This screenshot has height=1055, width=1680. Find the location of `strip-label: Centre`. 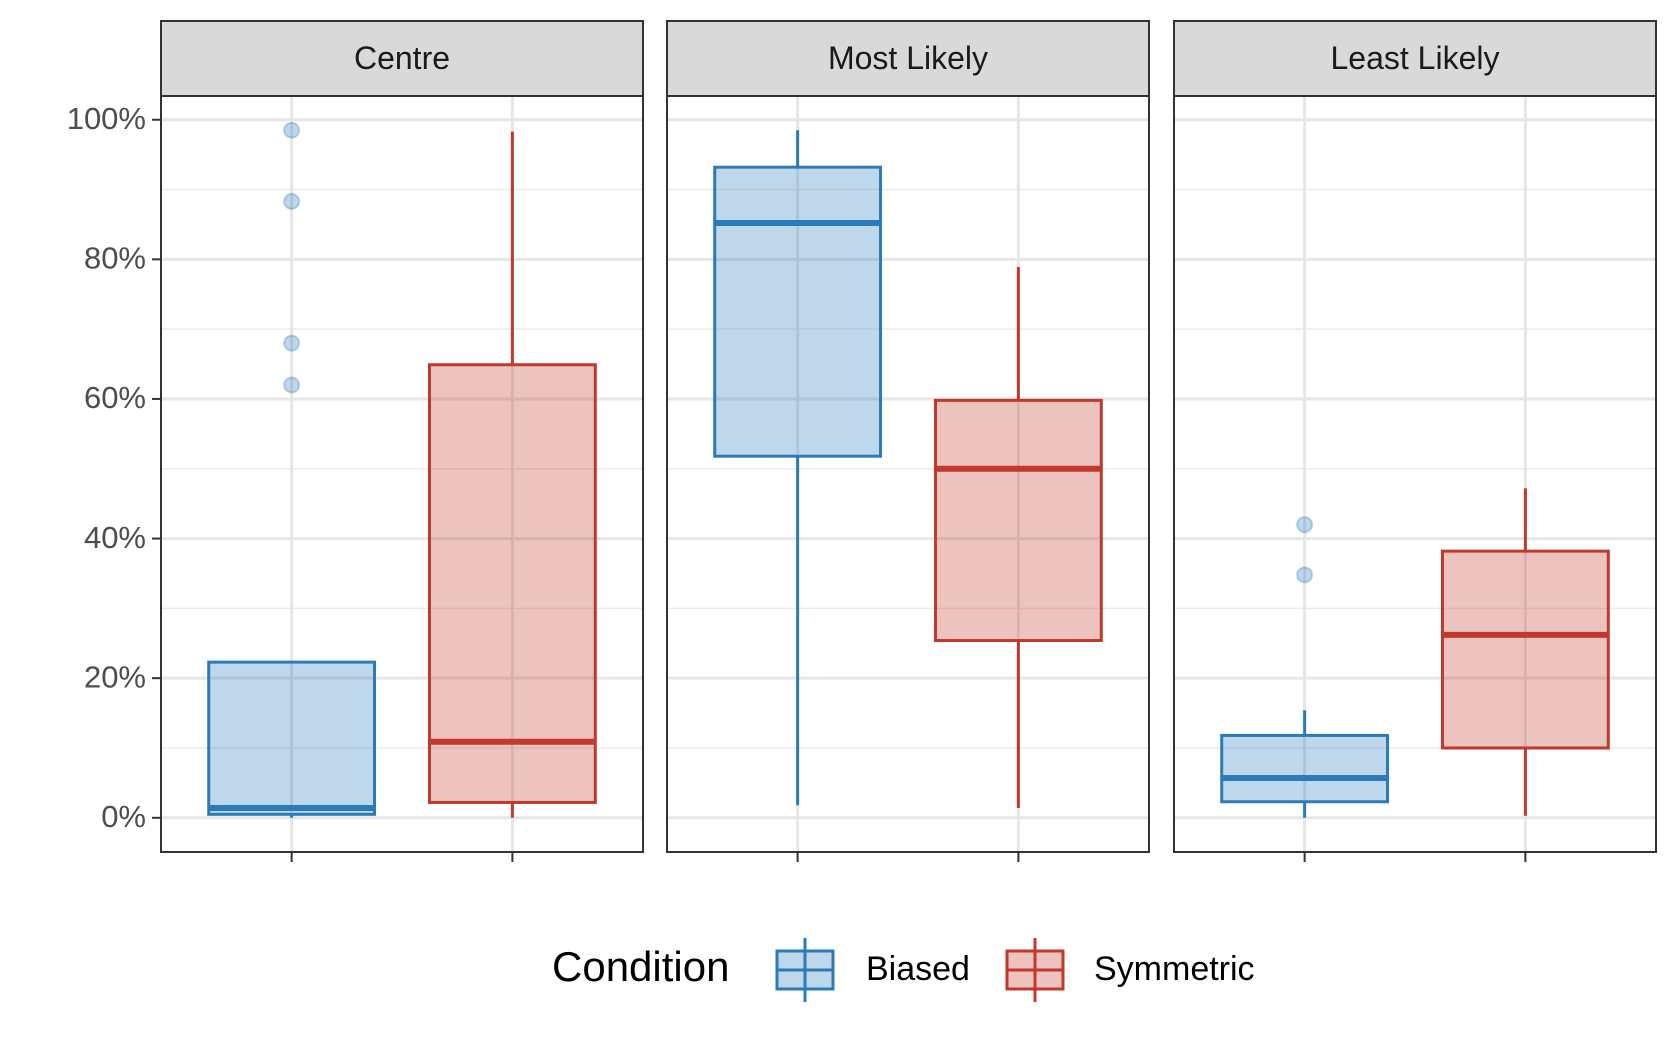

strip-label: Centre is located at coordinates (402, 58).